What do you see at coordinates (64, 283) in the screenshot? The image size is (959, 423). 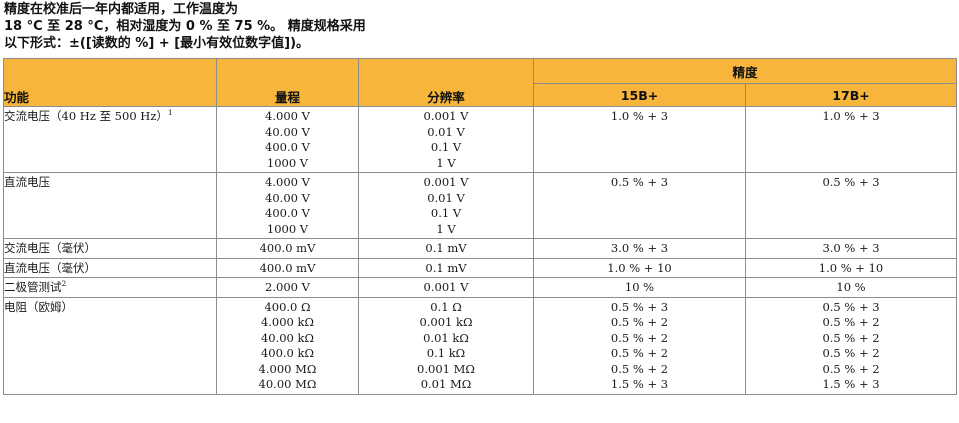 I see `footnote-marker: 2` at bounding box center [64, 283].